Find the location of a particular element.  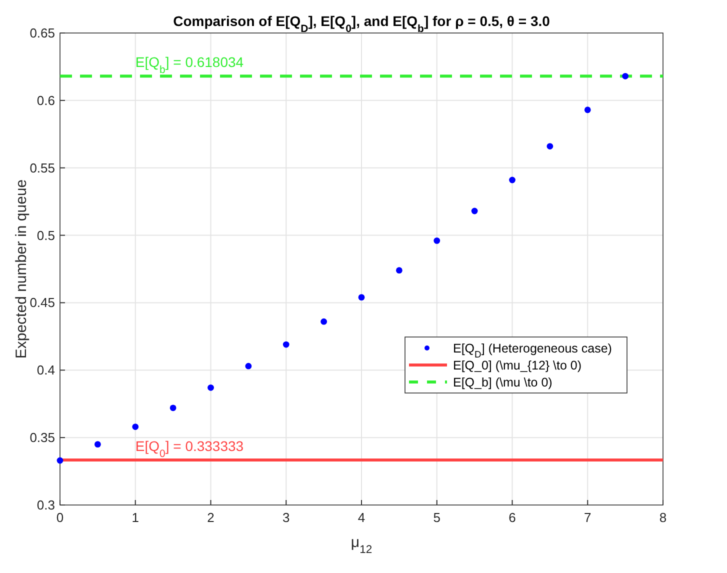

x-tick-label: 6 is located at coordinates (512, 517).